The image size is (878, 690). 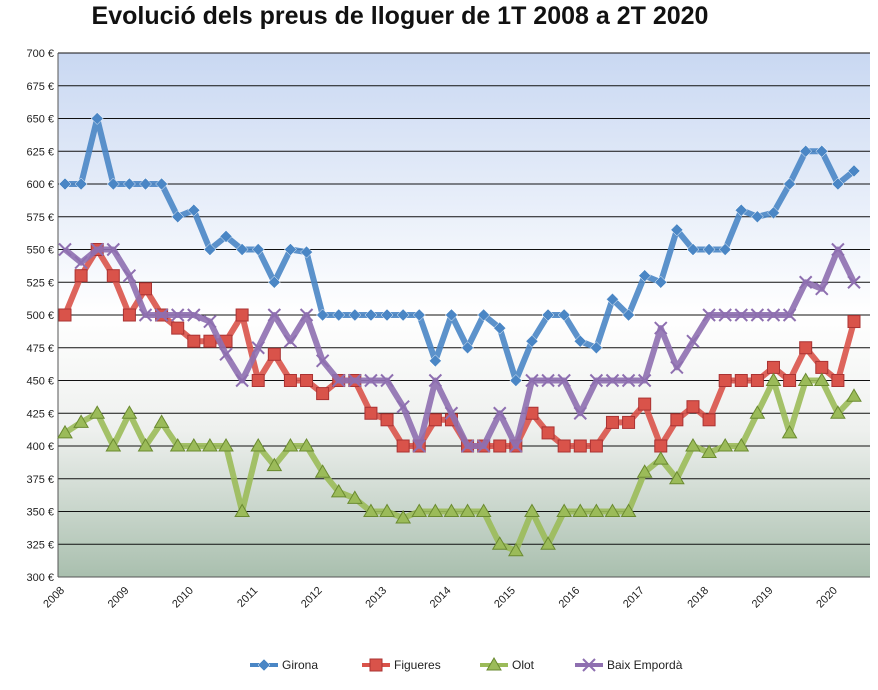 What do you see at coordinates (119, 598) in the screenshot?
I see `x-tick-label: 2009` at bounding box center [119, 598].